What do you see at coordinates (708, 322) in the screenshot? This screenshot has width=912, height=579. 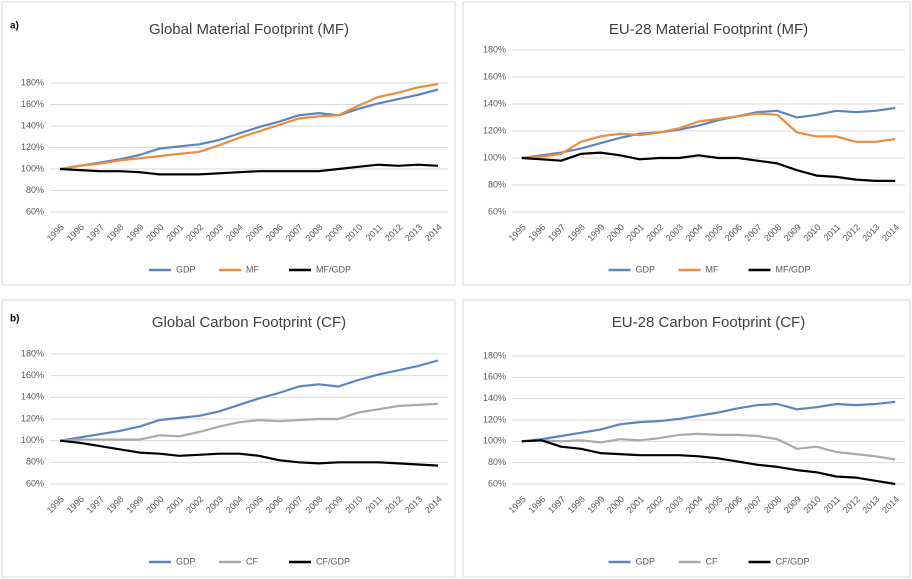 I see `chart-title: EU-28 Carbon Footprint (CF)` at bounding box center [708, 322].